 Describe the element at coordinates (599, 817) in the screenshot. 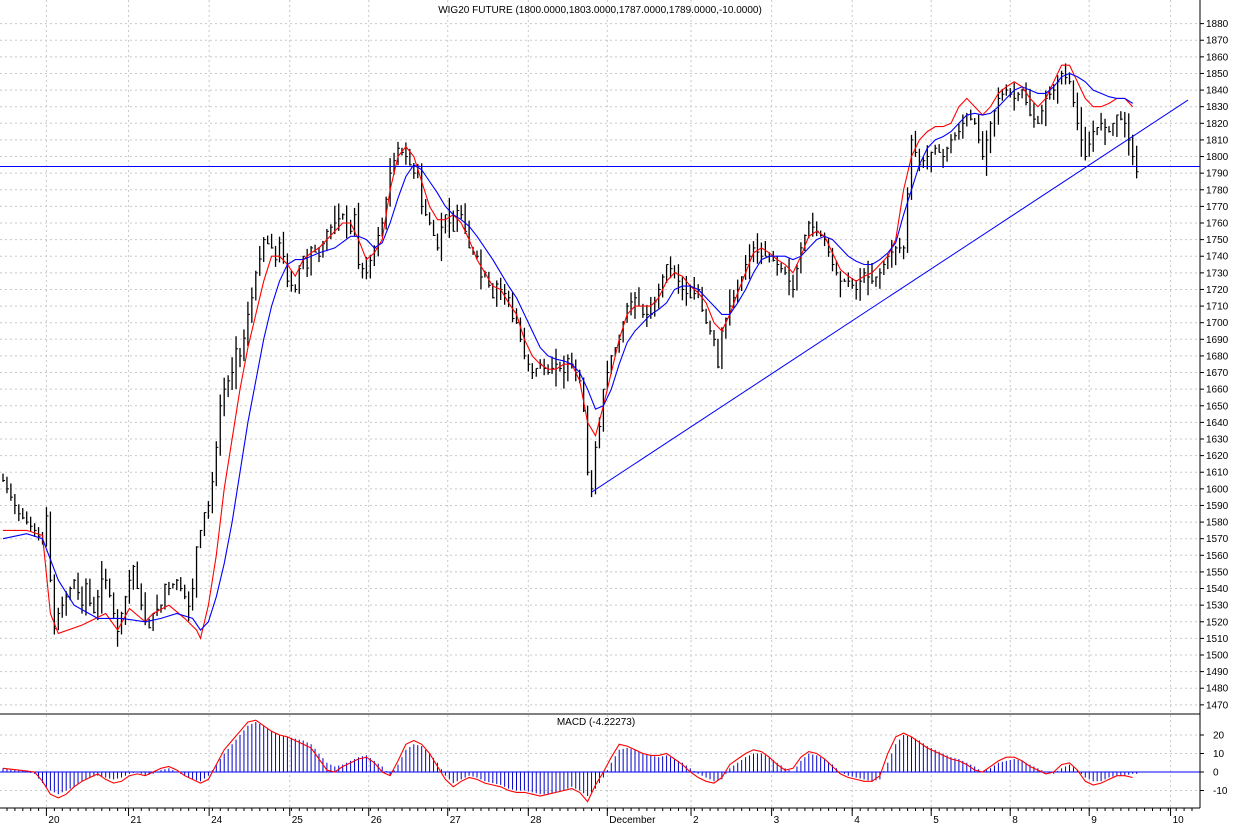

I see `x-tick-labels: 20 21 24 25 26 27 28 December 2 3 4 5 8 9 10` at that location.